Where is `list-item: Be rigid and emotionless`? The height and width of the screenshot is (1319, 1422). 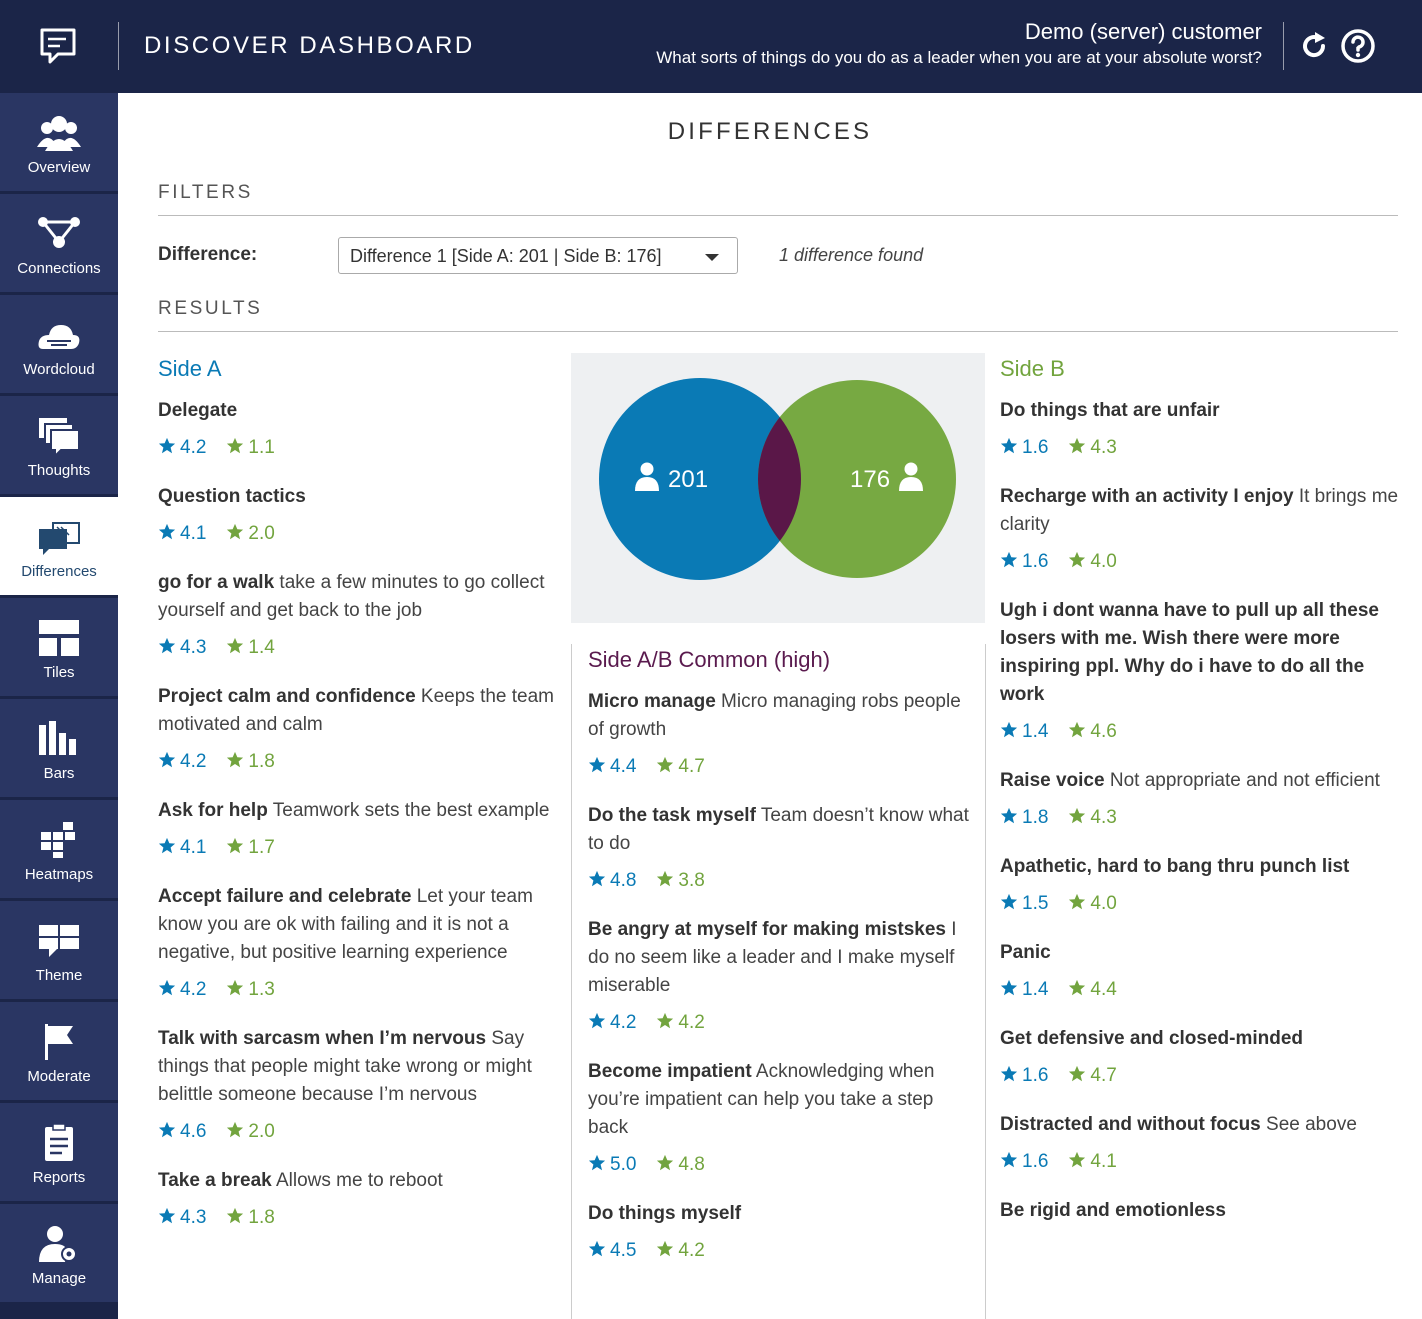 list-item: Be rigid and emotionless is located at coordinates (1200, 1211).